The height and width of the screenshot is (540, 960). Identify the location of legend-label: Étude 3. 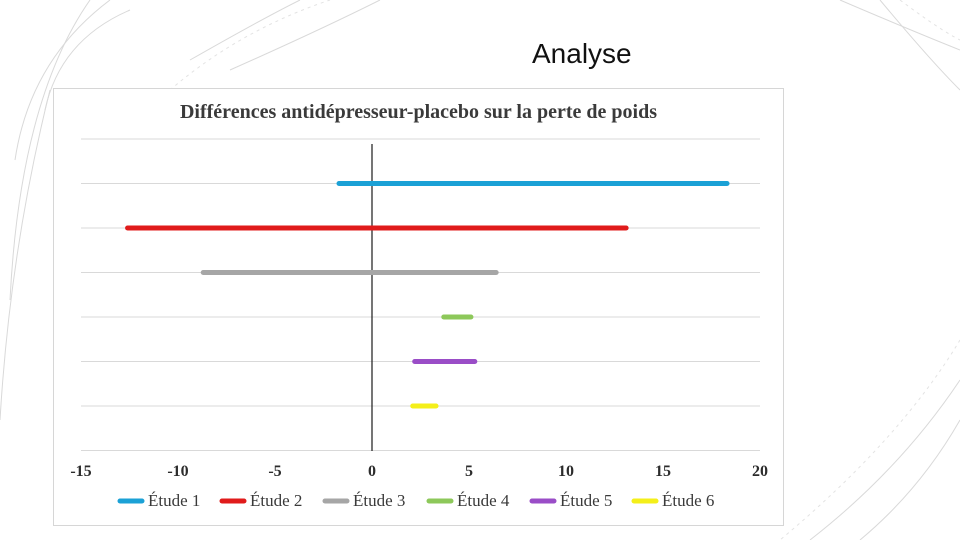
(379, 500).